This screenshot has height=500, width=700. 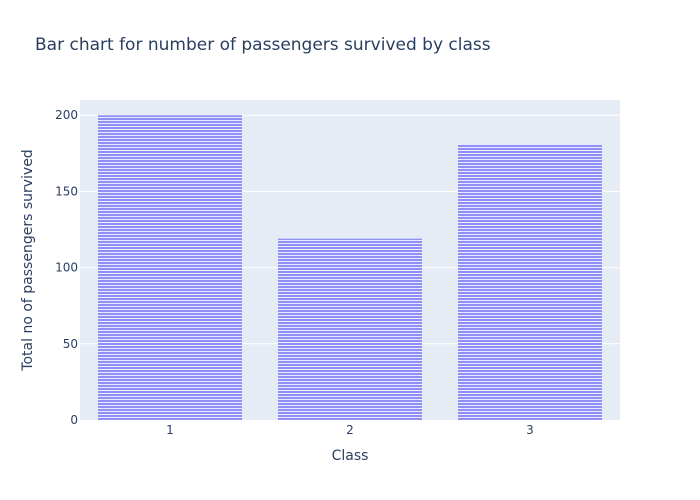 I want to click on y-tick-label: 200, so click(x=66, y=115).